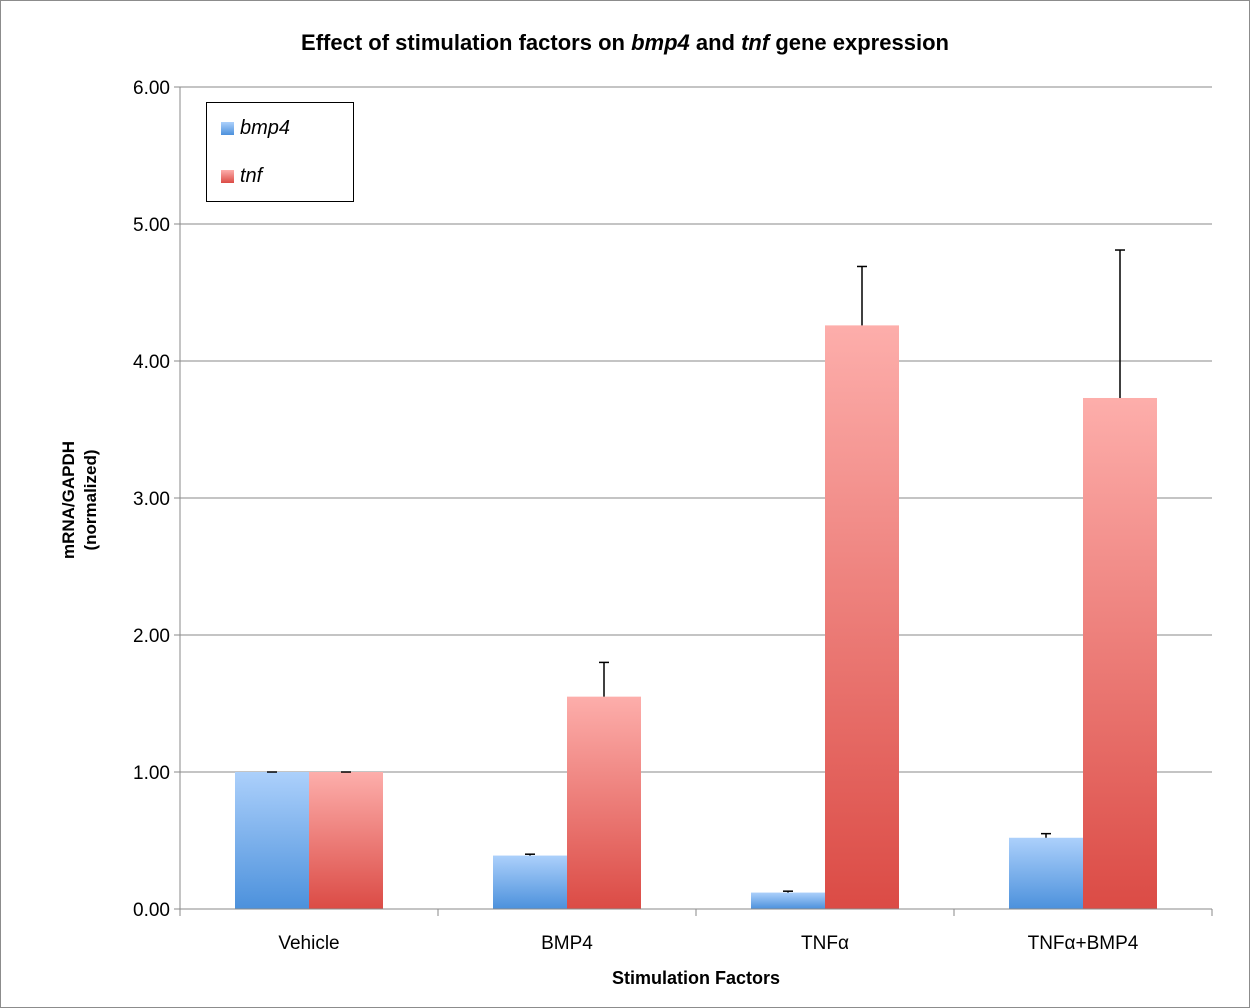 The height and width of the screenshot is (1008, 1250). I want to click on legend-item-tnf: tnf, so click(241, 176).